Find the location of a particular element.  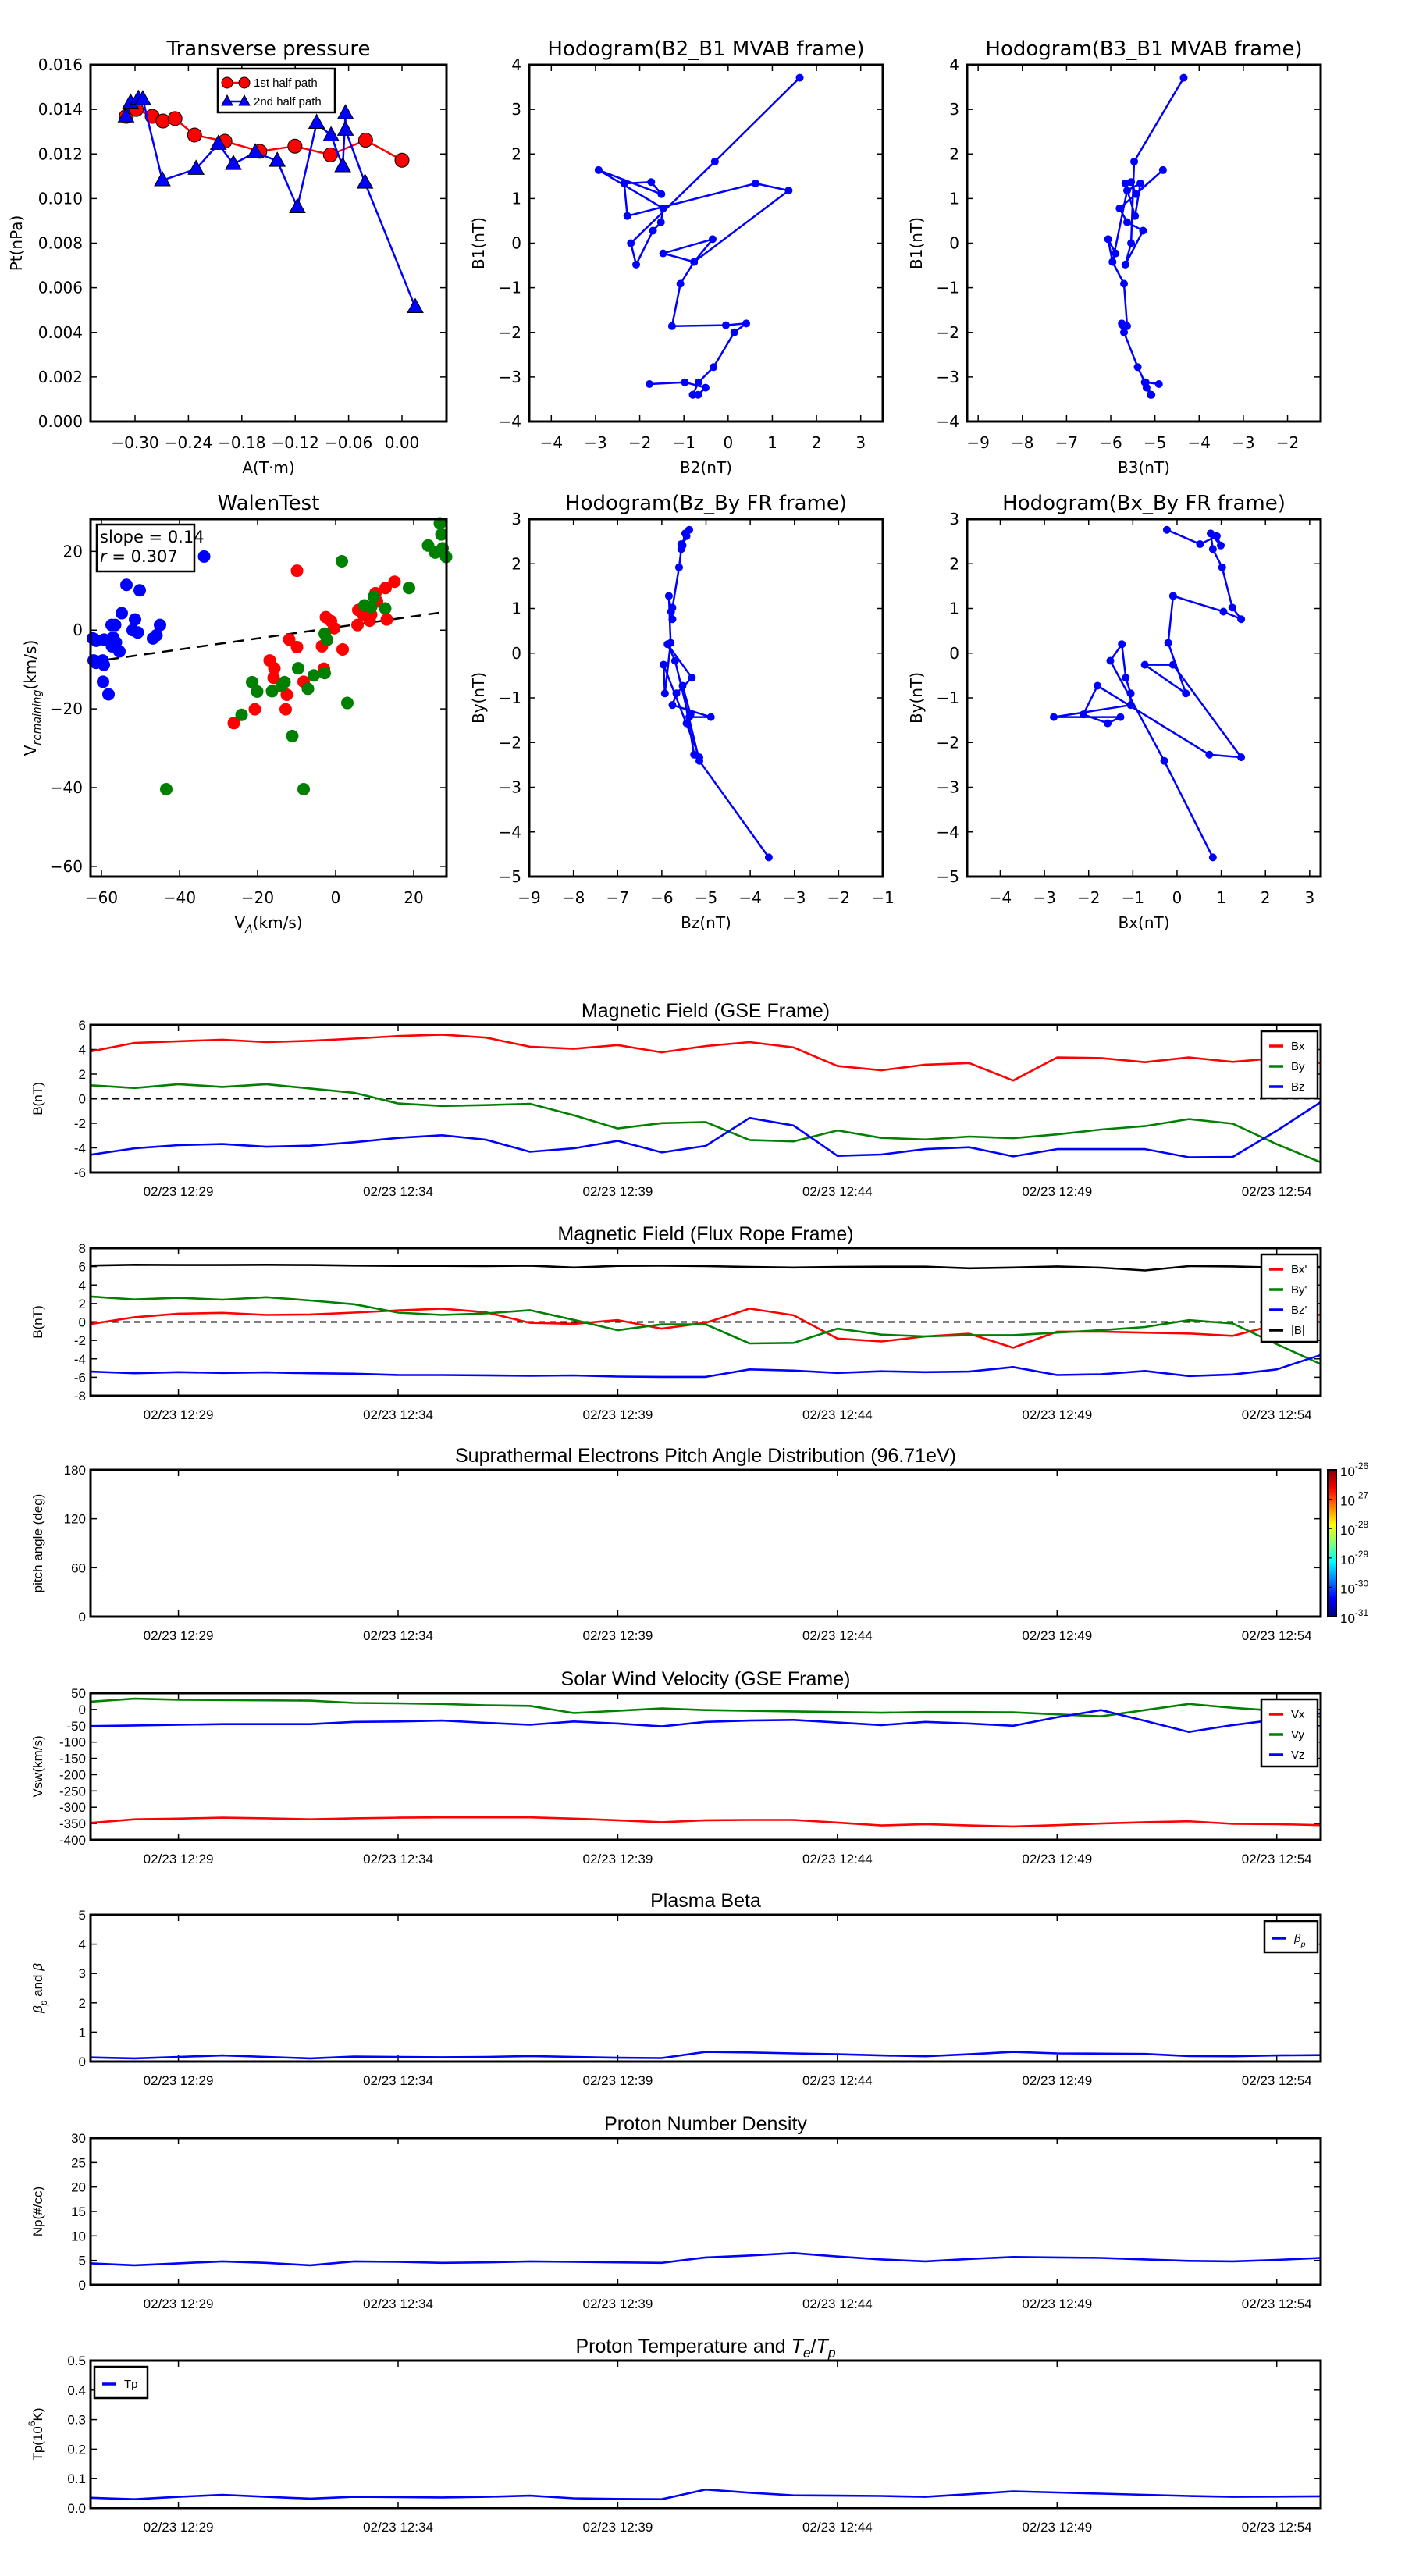

colorbar-label-part: -26 is located at coordinates (1362, 1466).